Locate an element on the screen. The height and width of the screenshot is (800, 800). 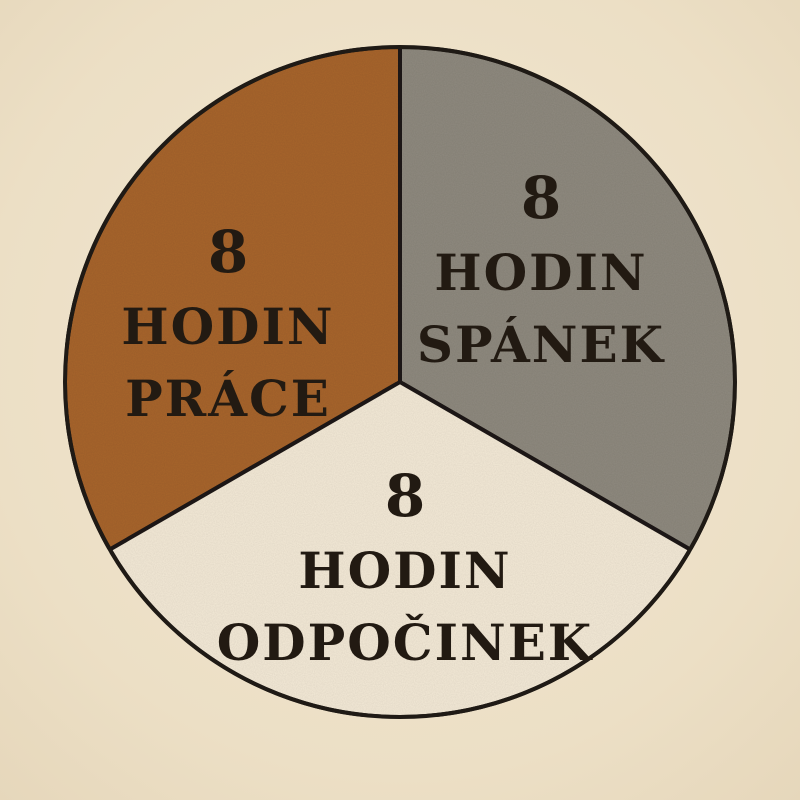
slice-name: PRÁCE is located at coordinates (228, 398).